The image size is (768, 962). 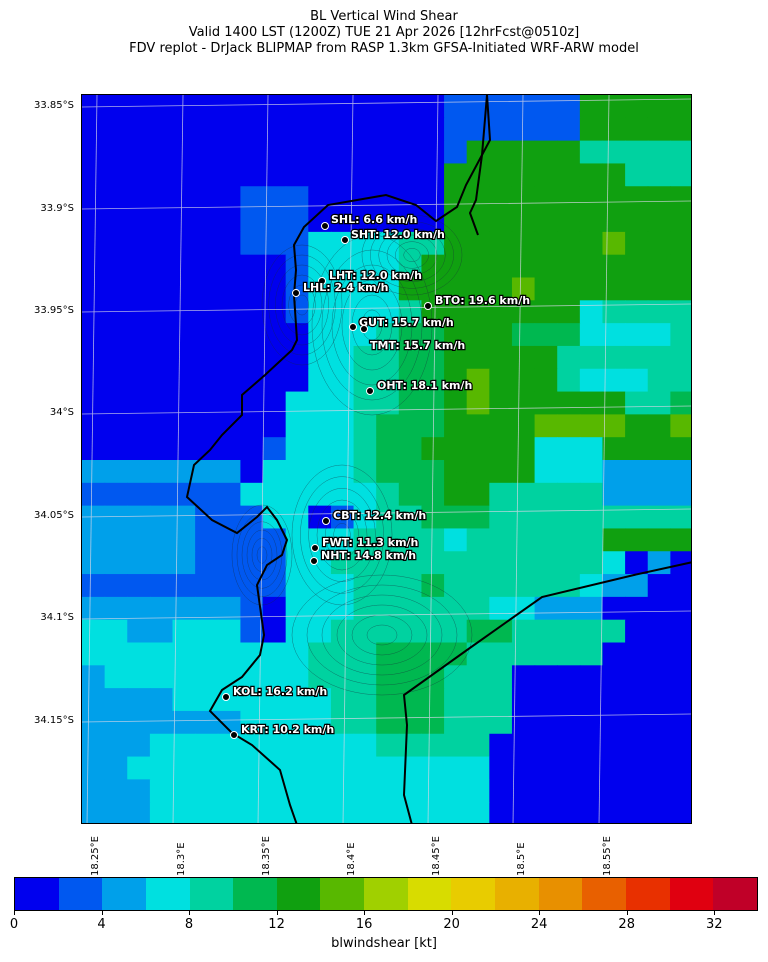 I want to click on station-gut: GUT: 15.7 km/h, so click(x=402, y=323).